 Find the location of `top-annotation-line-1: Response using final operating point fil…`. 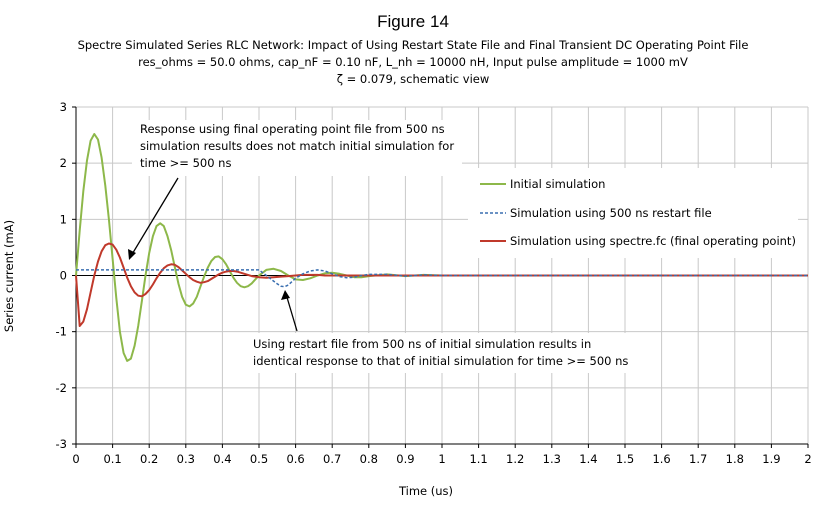

top-annotation-line-1: Response using final operating point fil… is located at coordinates (292, 129).